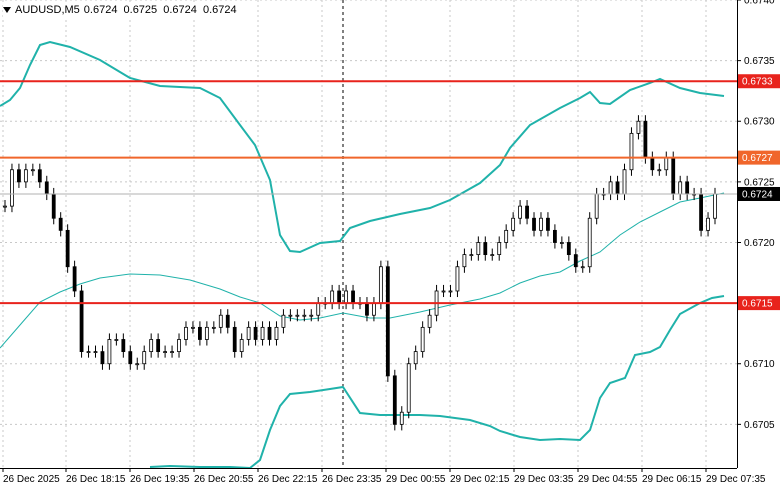  I want to click on price-tick-label: 0.6725, so click(759, 182).